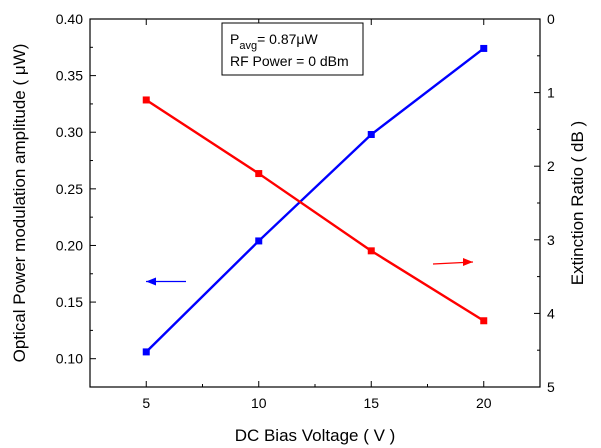 This screenshot has height=448, width=601. I want to click on y-left-tick-label: 0.15, so click(69, 302).